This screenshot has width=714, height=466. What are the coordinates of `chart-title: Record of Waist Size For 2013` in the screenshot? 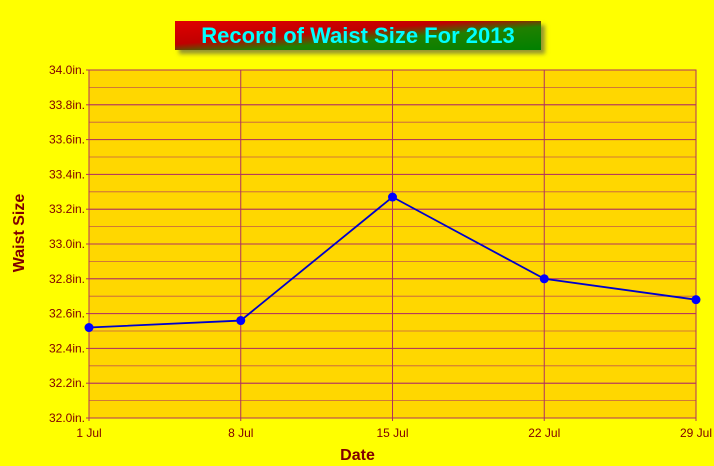 It's located at (358, 35).